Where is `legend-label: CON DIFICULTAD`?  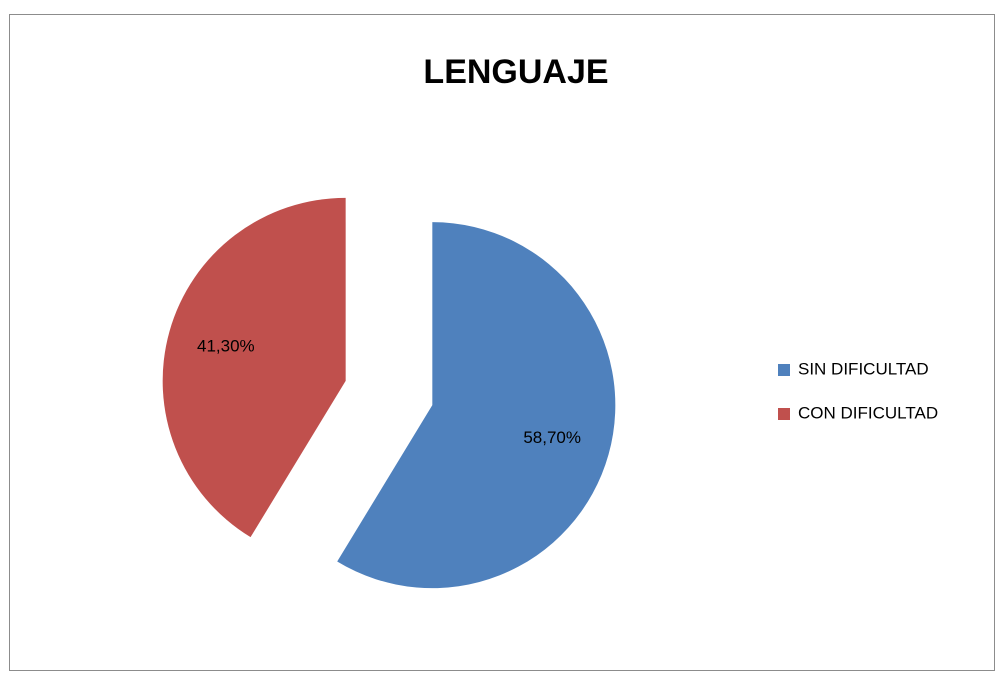 legend-label: CON DIFICULTAD is located at coordinates (868, 412).